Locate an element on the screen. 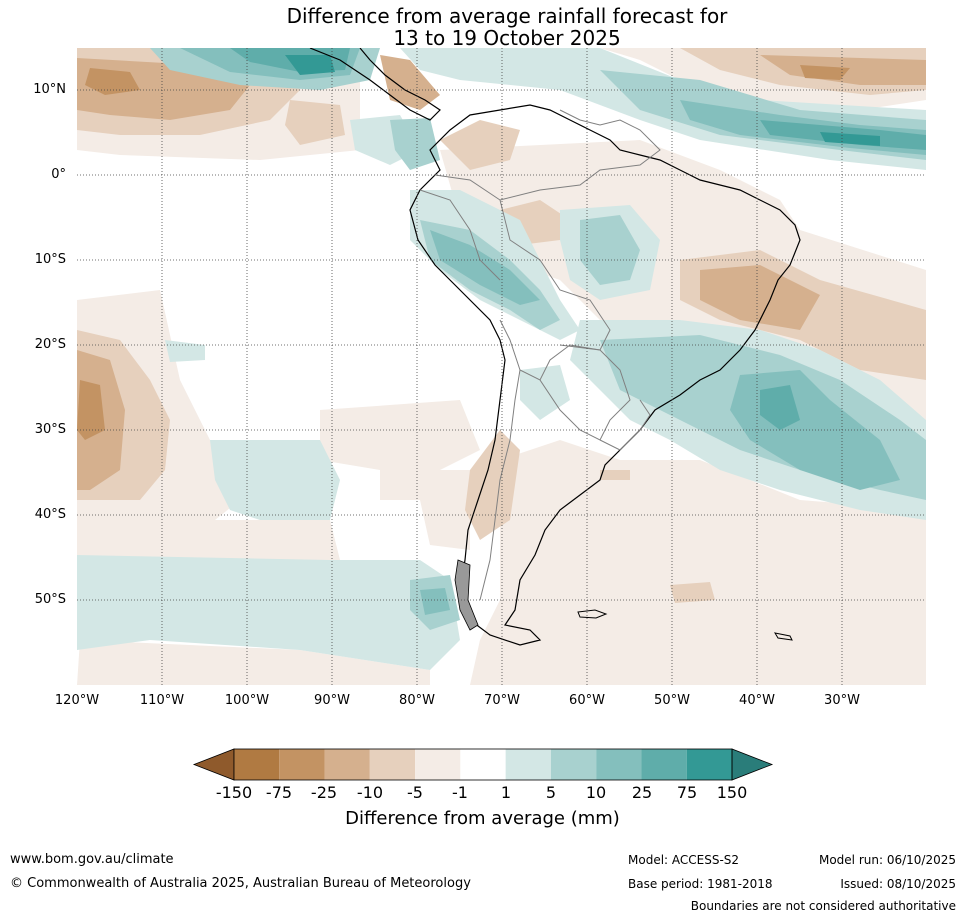 Image resolution: width=965 pixels, height=919 pixels. lon-label-100w: 100°W is located at coordinates (247, 700).